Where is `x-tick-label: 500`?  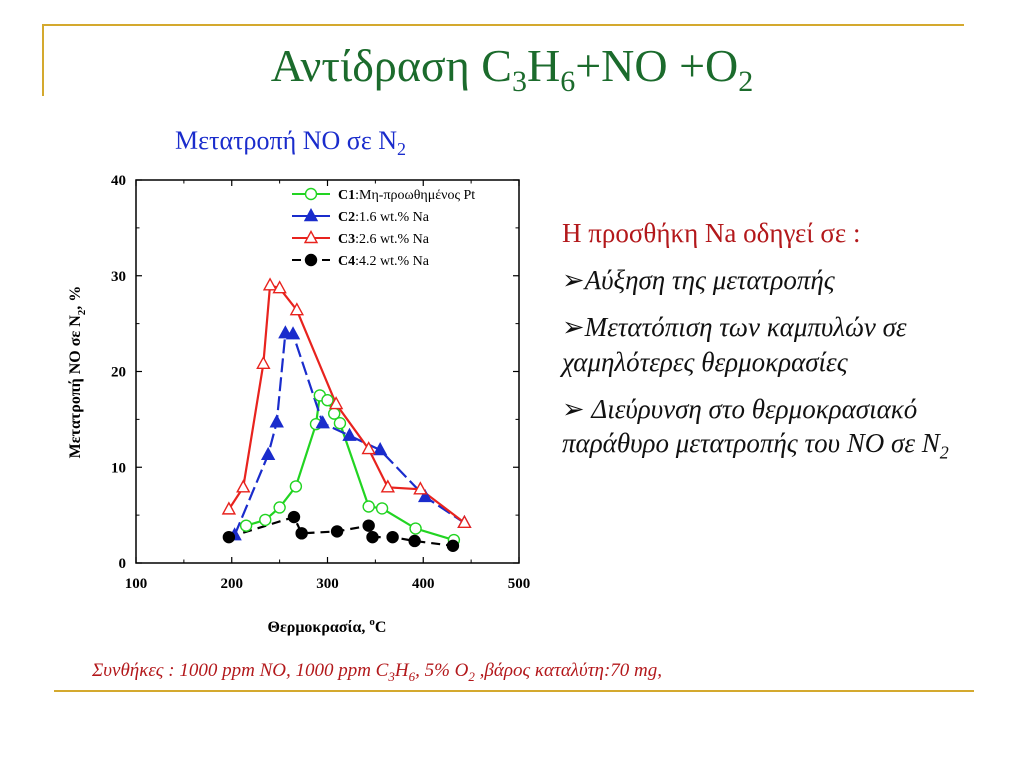 x-tick-label: 500 is located at coordinates (519, 584).